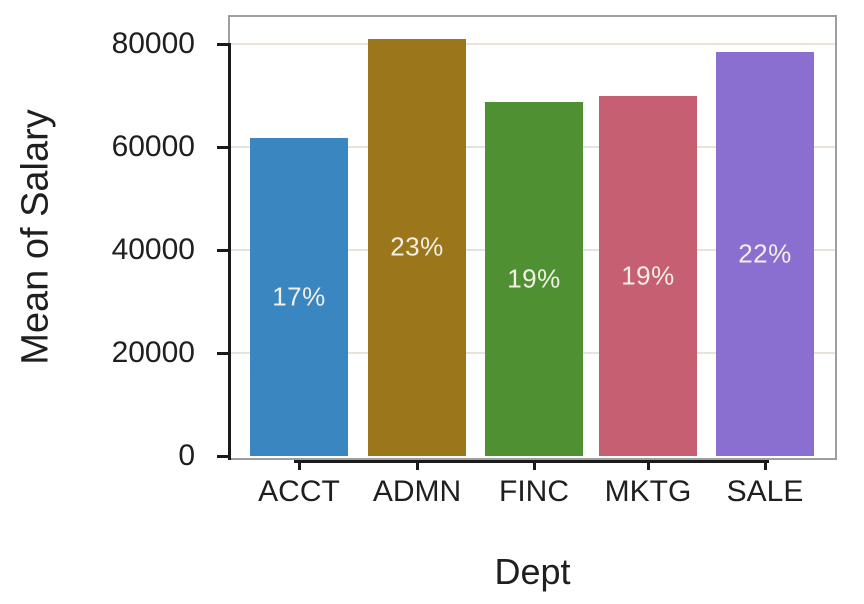 Image resolution: width=864 pixels, height=604 pixels. Describe the element at coordinates (531, 461) in the screenshot. I see `x-axis-line` at that location.